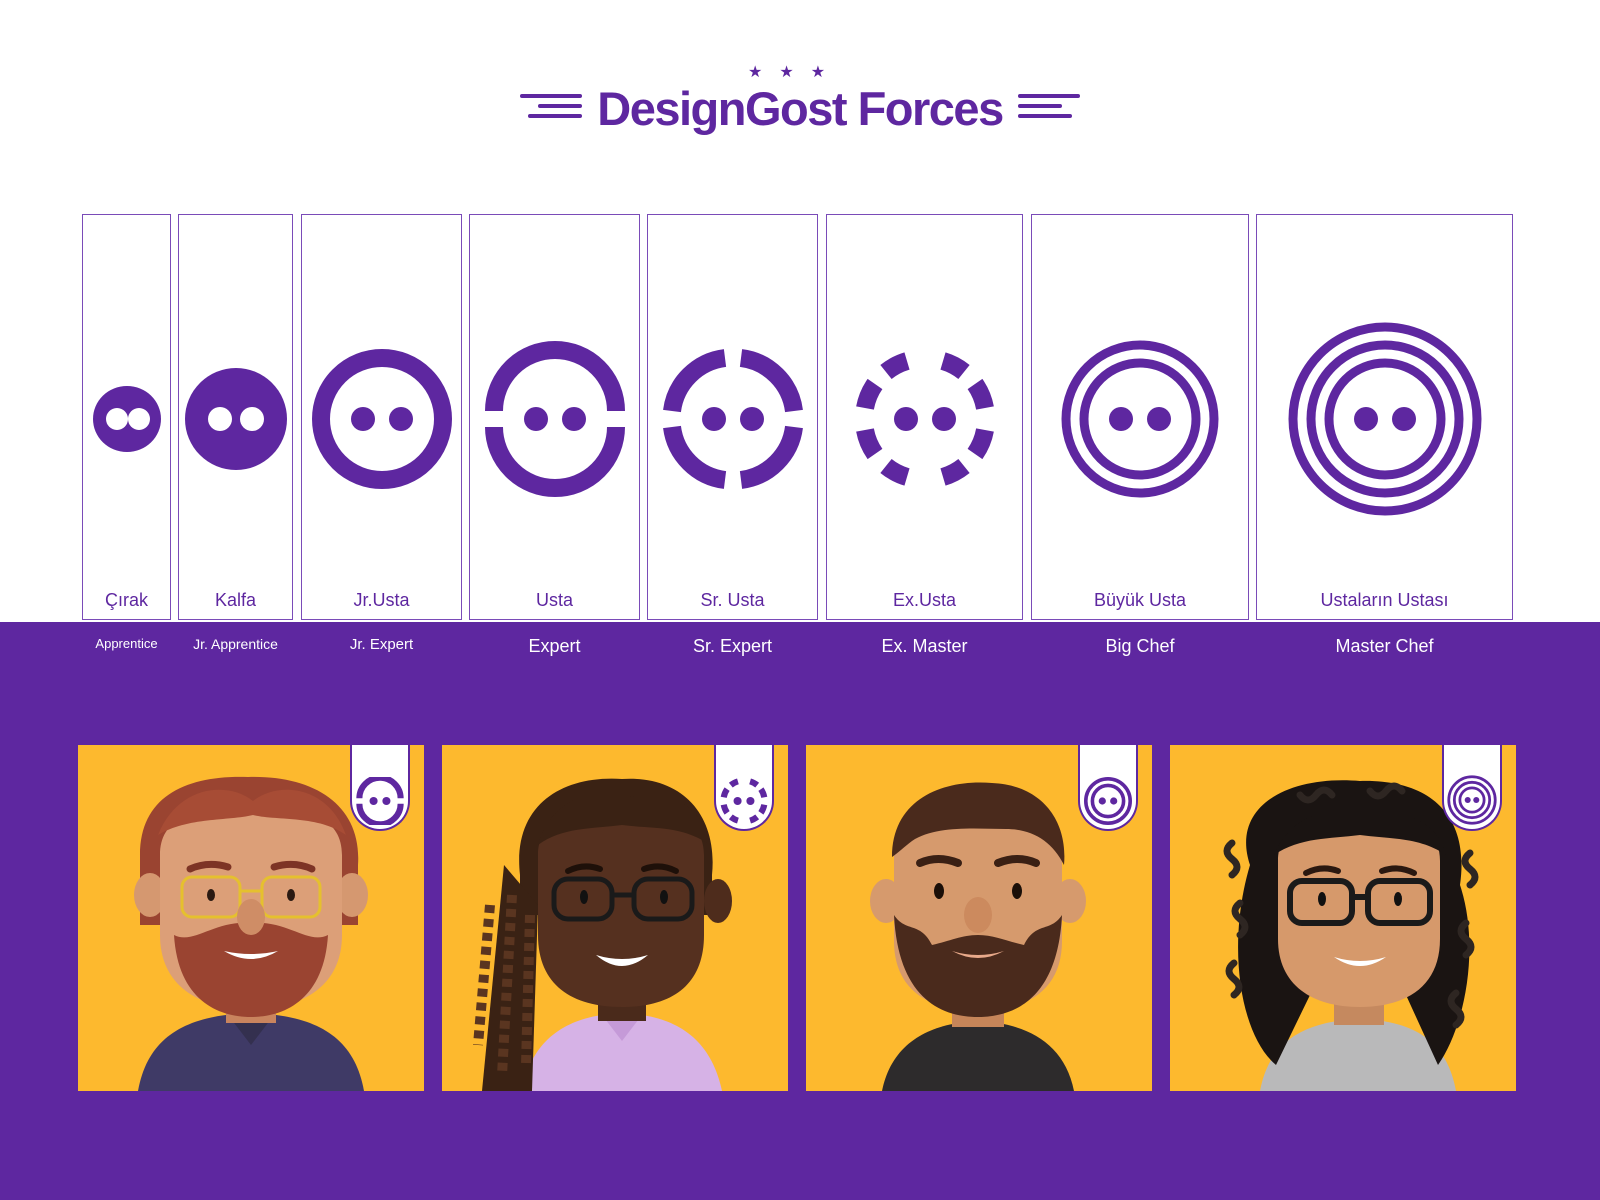  I want to click on rank-name: Jr.Usta, so click(381, 600).